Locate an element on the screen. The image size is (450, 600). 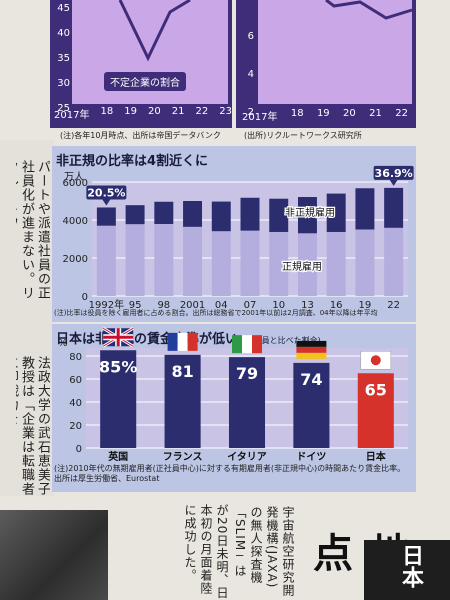
chart1-label-irregular: 非正規雇用 is located at coordinates (310, 212).